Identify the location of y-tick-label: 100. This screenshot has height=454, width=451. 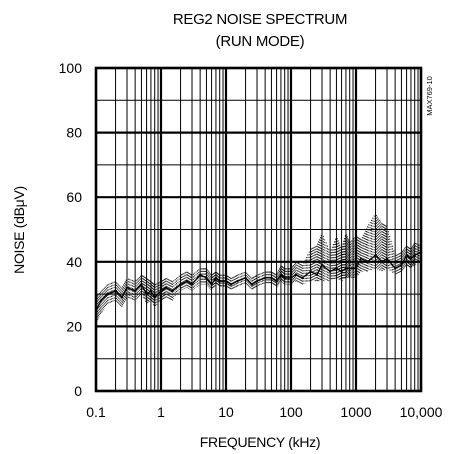
(71, 68).